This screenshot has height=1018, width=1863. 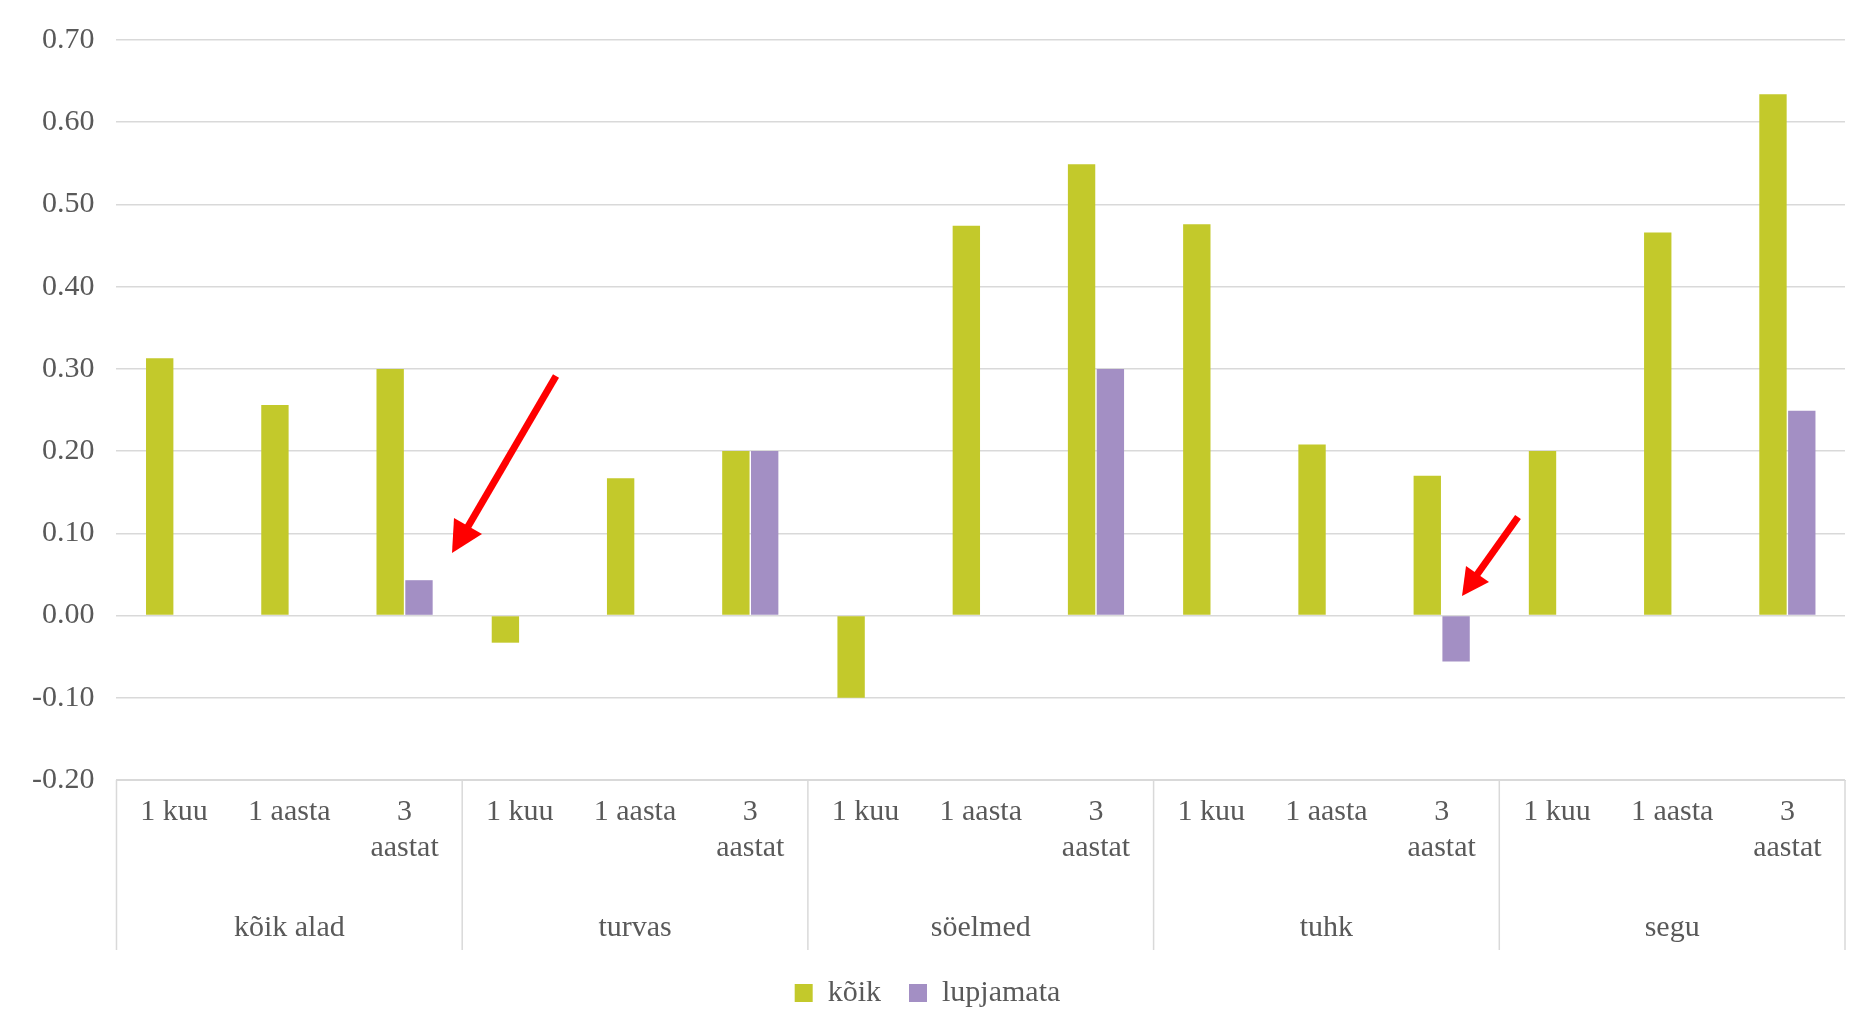 What do you see at coordinates (635, 925) in the screenshot?
I see `text: turvas` at bounding box center [635, 925].